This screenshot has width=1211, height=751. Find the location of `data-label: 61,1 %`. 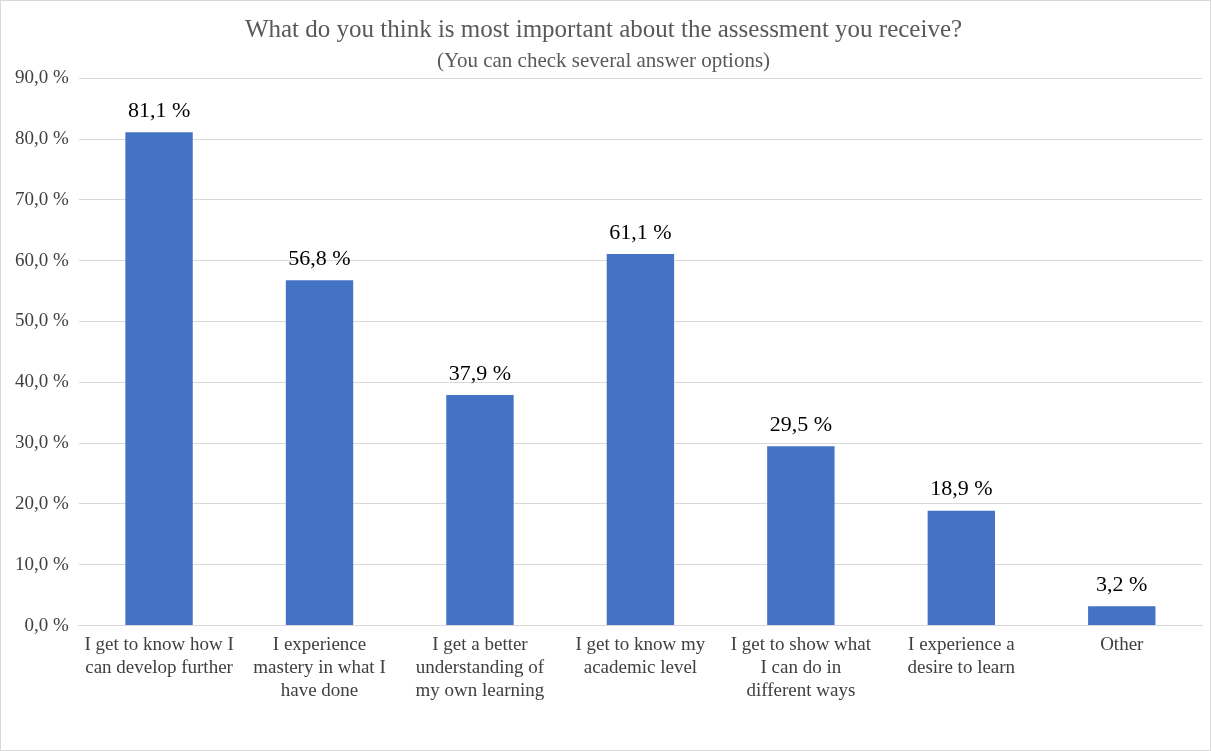

data-label: 61,1 % is located at coordinates (640, 231).